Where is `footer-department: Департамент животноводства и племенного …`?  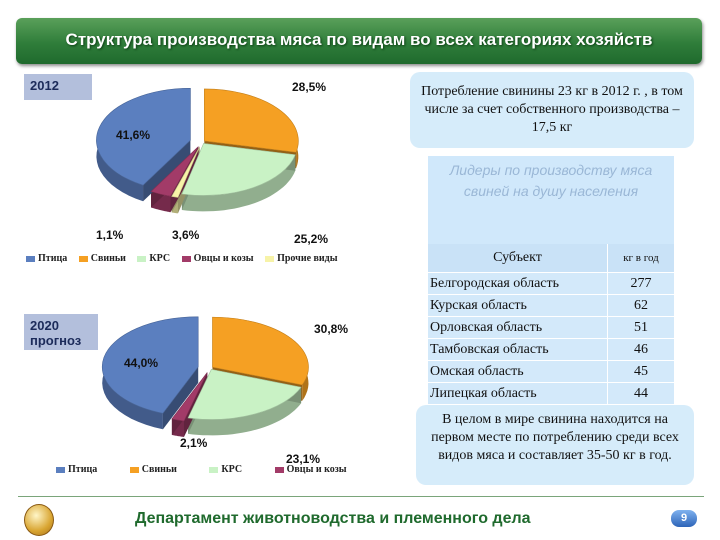 footer-department: Департамент животноводства и племенного … is located at coordinates (333, 518).